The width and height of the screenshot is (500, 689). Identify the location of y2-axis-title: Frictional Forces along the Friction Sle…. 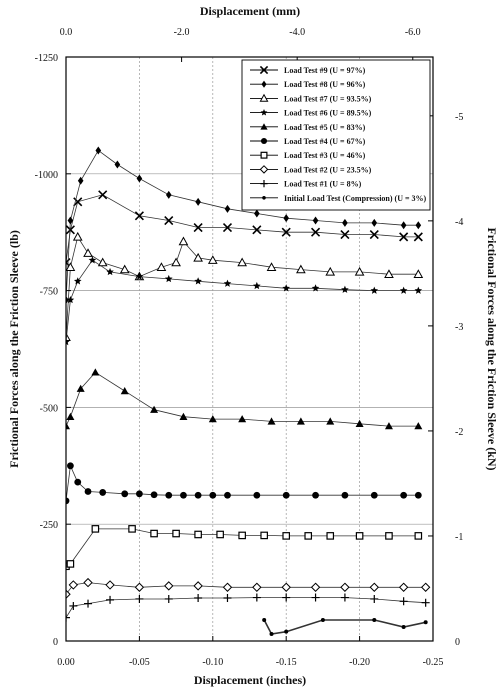
(492, 348).